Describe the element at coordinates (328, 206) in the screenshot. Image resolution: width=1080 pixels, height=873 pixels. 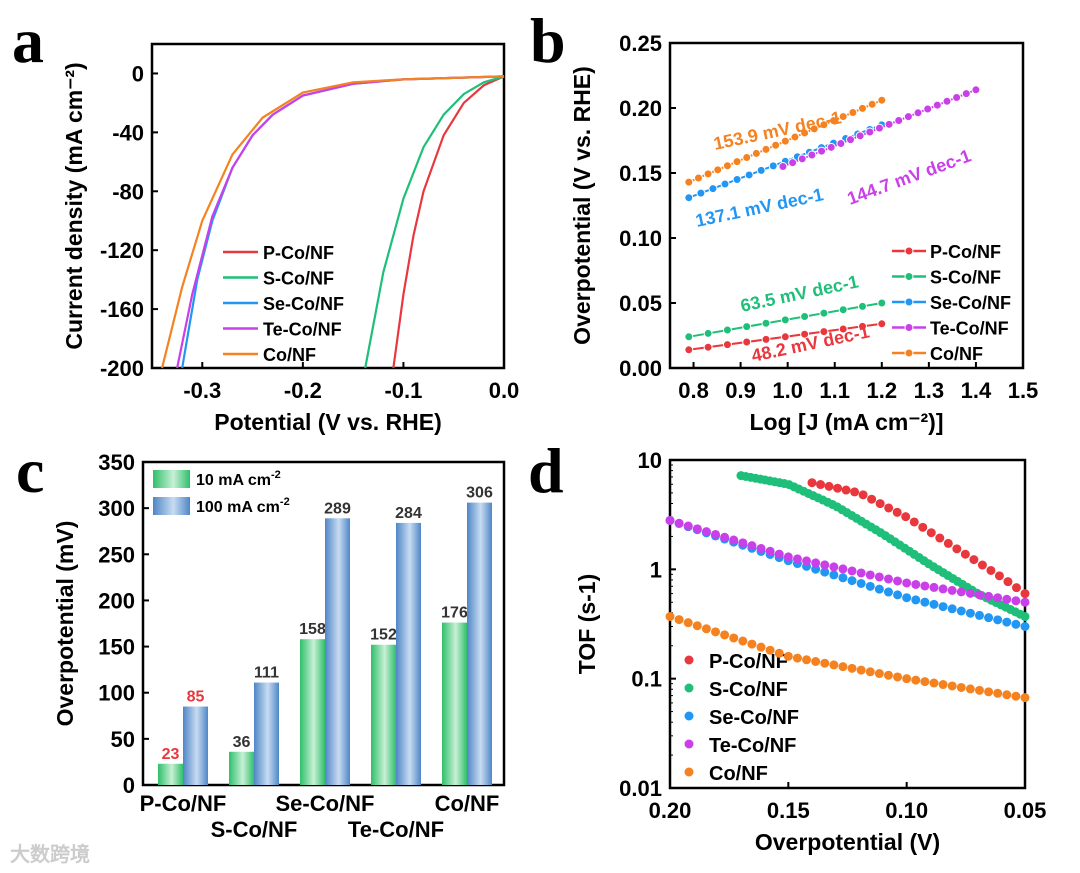
I see `plot-frame-a` at that location.